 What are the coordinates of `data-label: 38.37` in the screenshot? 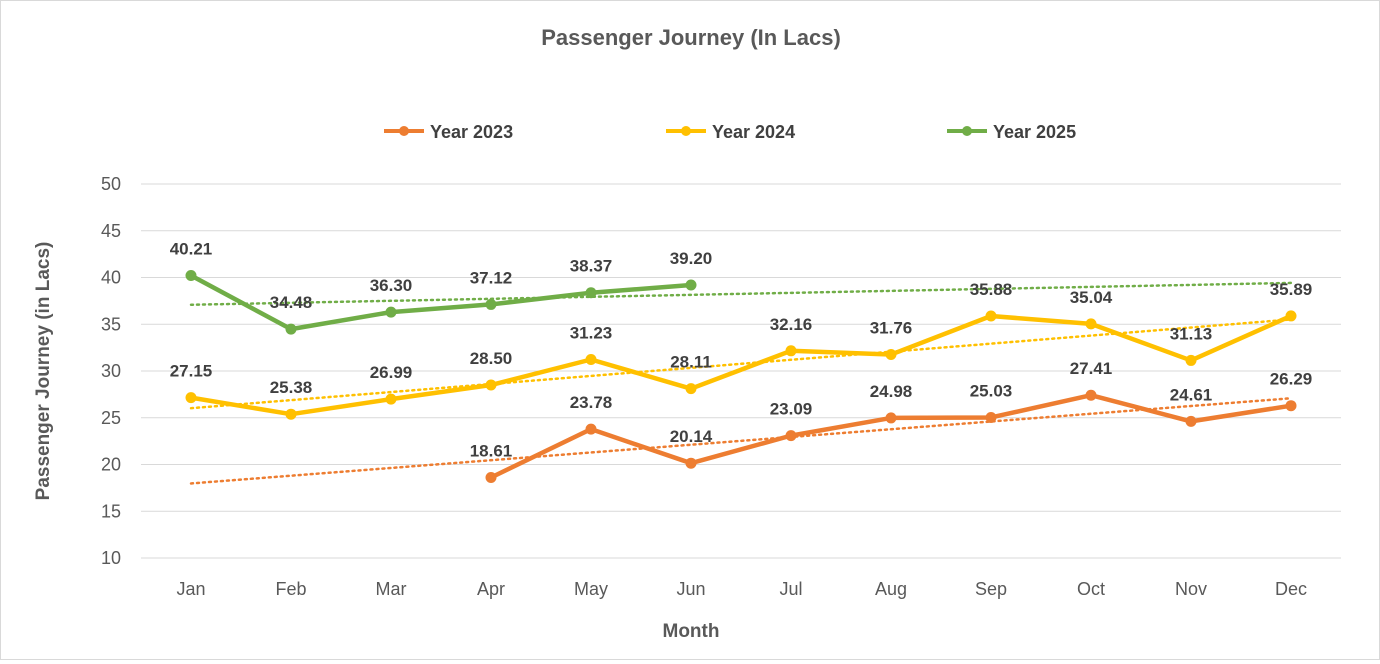 It's located at (591, 266).